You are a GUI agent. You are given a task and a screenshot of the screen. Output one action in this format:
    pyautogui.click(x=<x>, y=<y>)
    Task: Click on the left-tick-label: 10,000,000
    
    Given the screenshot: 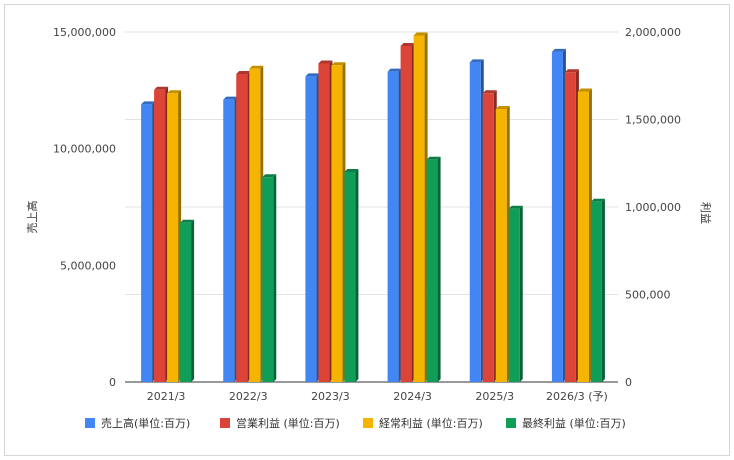 What is the action you would take?
    pyautogui.click(x=84, y=149)
    